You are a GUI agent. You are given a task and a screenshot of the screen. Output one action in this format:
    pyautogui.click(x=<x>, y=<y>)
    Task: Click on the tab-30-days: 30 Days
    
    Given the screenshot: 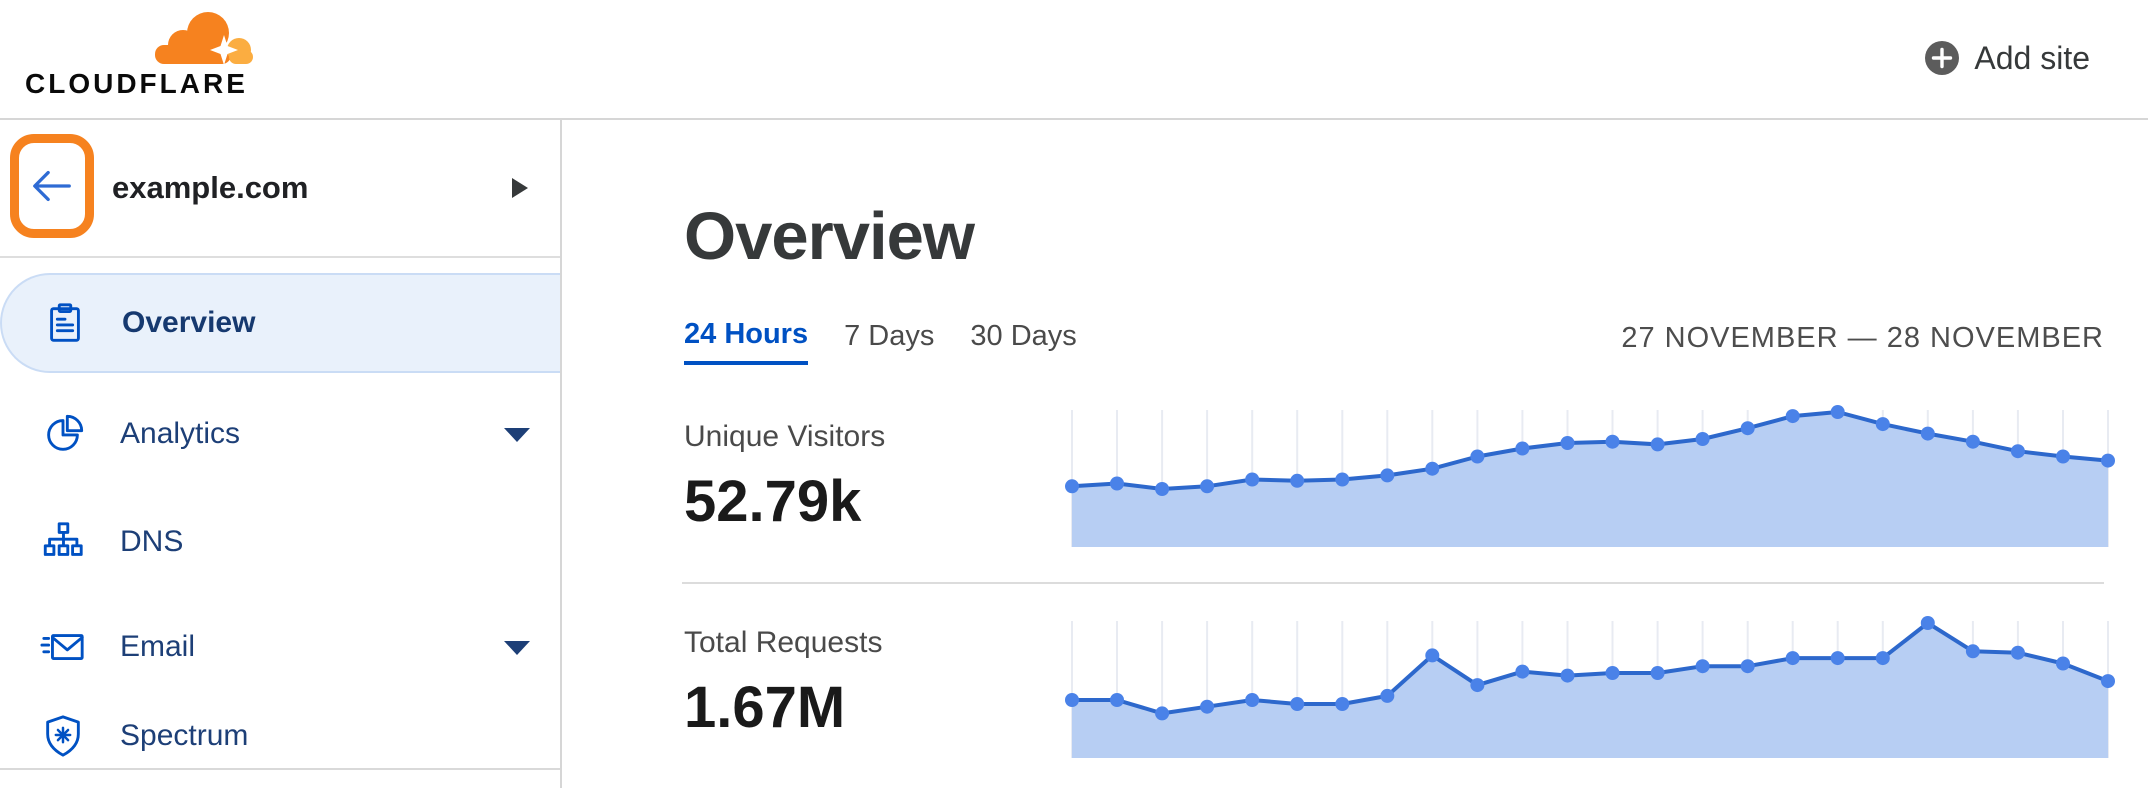 What is the action you would take?
    pyautogui.click(x=1023, y=341)
    